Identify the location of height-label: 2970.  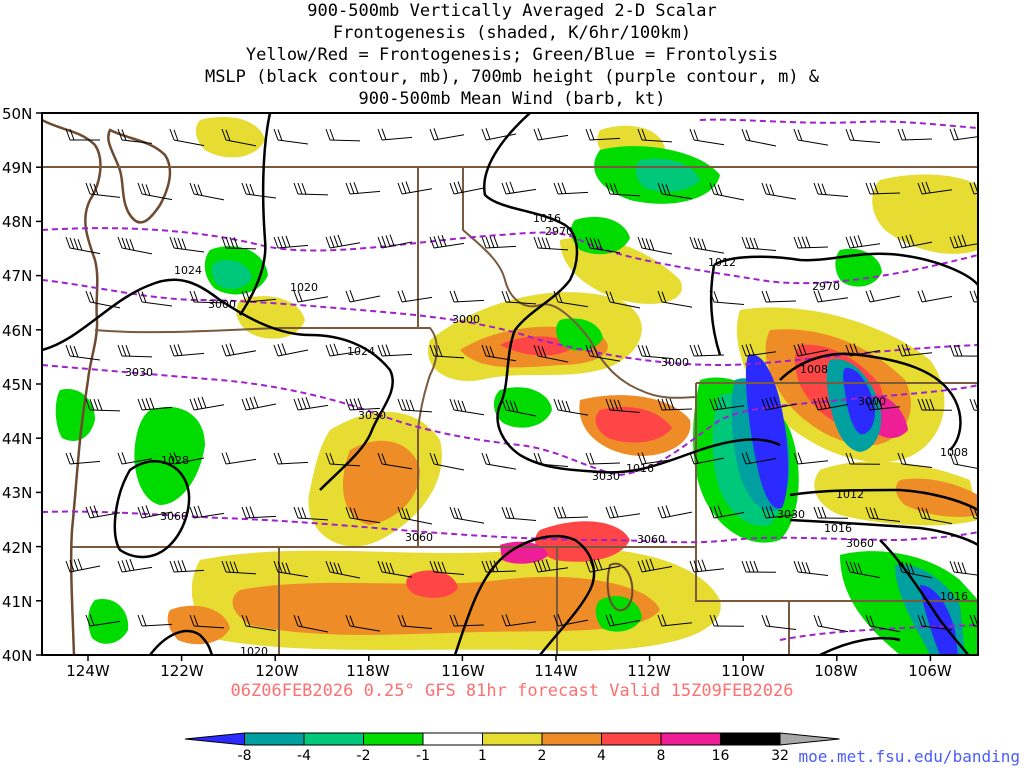
(559, 231).